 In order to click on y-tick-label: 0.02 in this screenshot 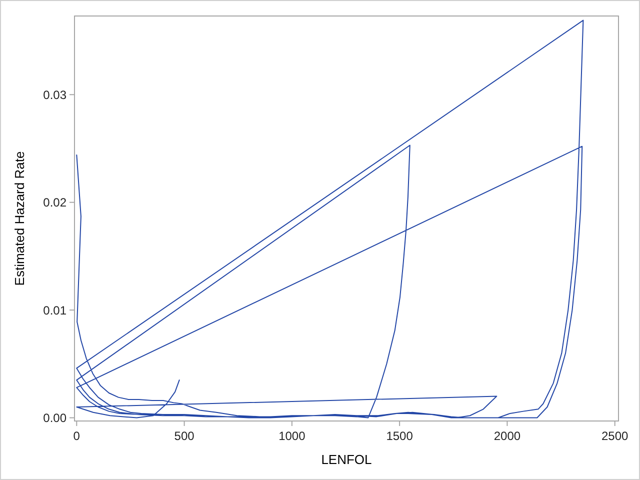, I will do `click(55, 203)`.